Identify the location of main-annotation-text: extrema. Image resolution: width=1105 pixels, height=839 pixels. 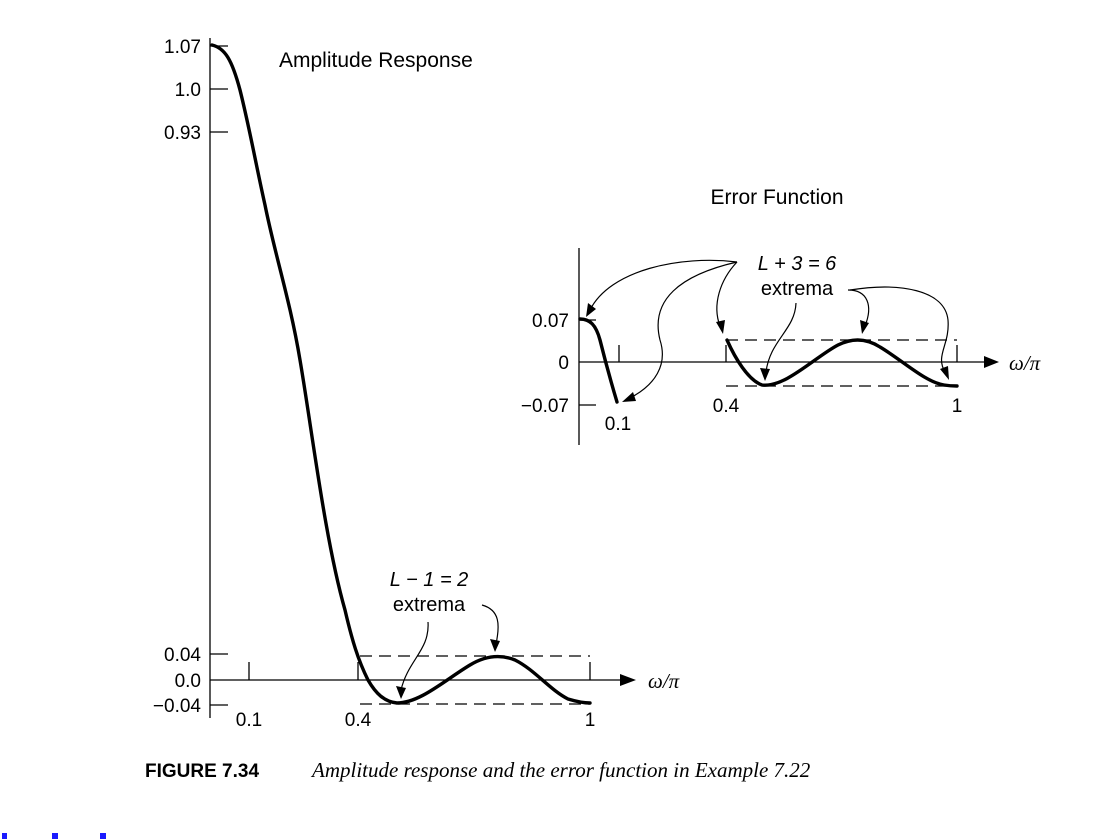
(429, 605).